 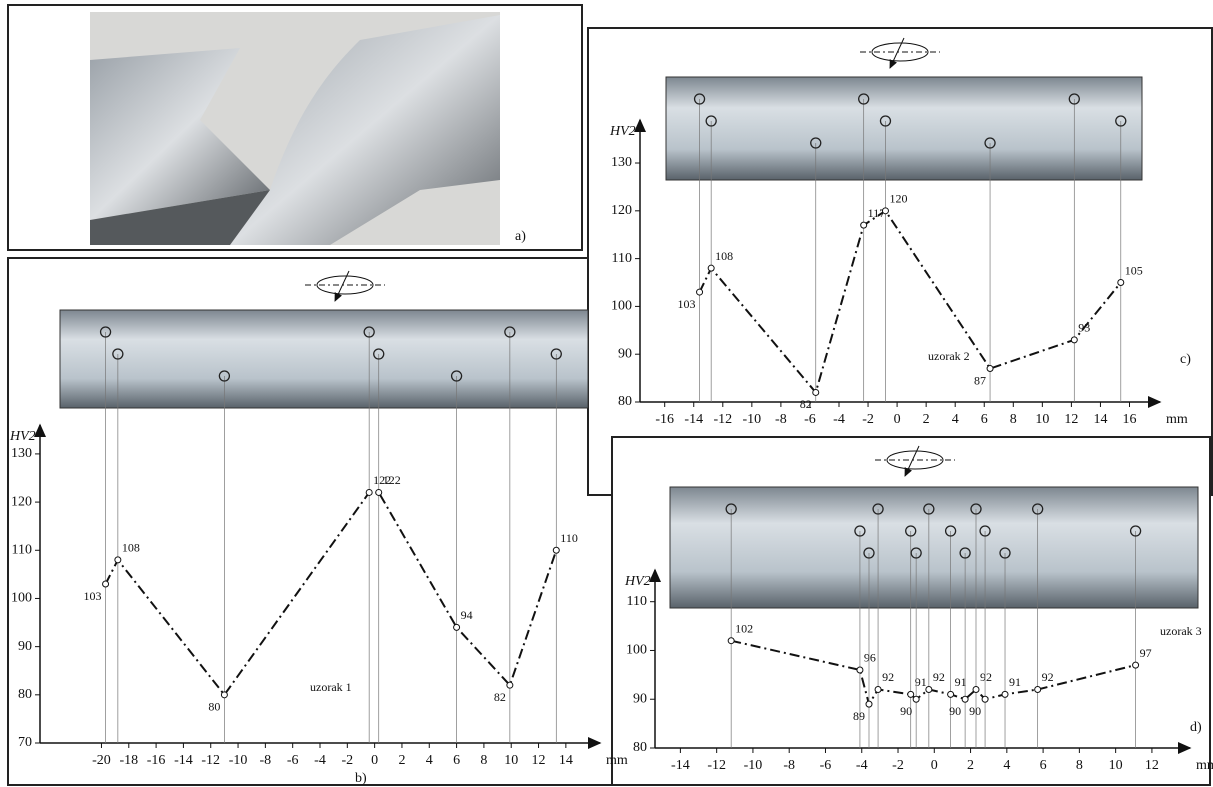 I want to click on value-label: 103, so click(x=93, y=596).